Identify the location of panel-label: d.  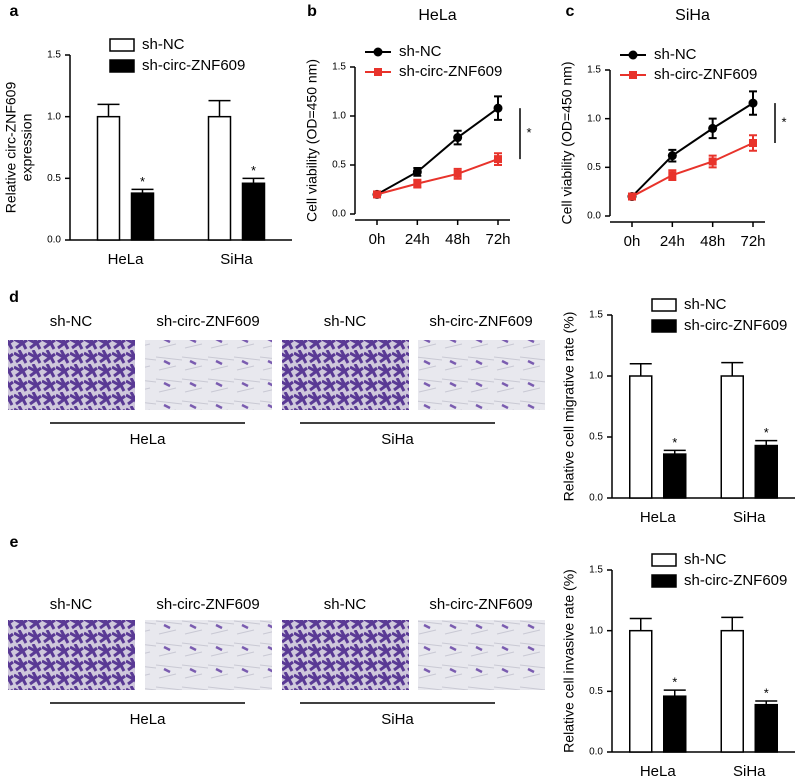
(14, 297).